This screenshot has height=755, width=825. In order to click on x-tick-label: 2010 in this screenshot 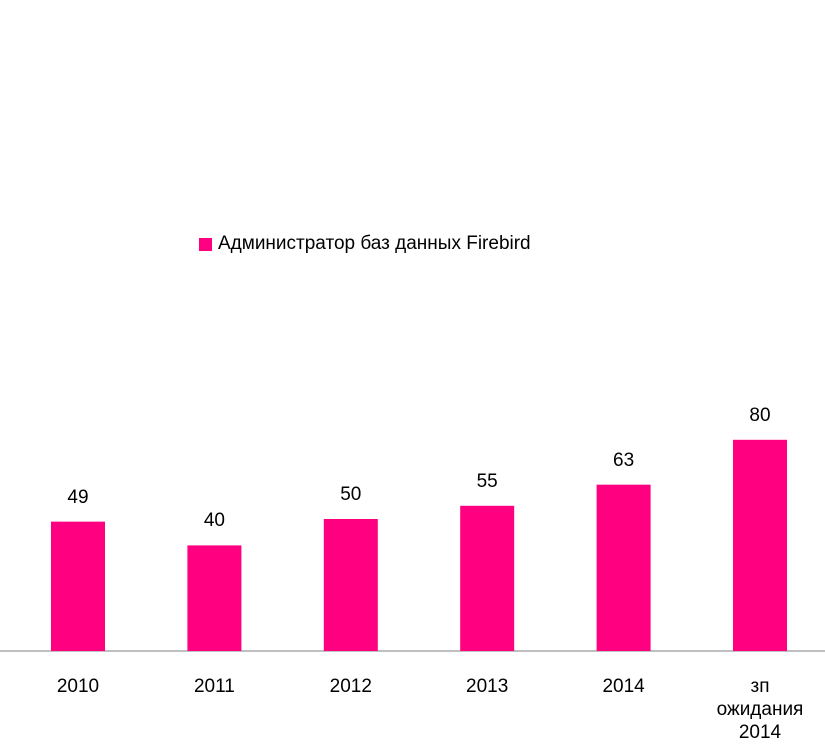, I will do `click(78, 686)`.